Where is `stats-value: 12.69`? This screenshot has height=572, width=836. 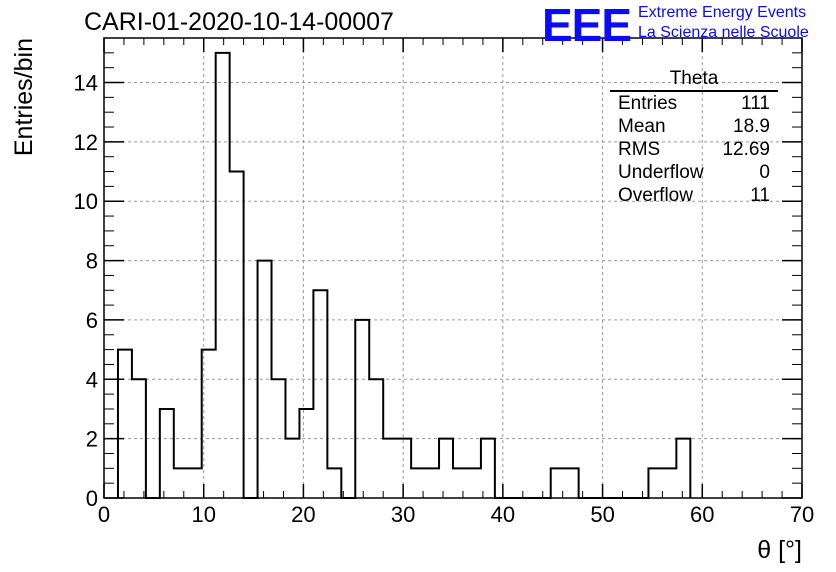
stats-value: 12.69 is located at coordinates (746, 149).